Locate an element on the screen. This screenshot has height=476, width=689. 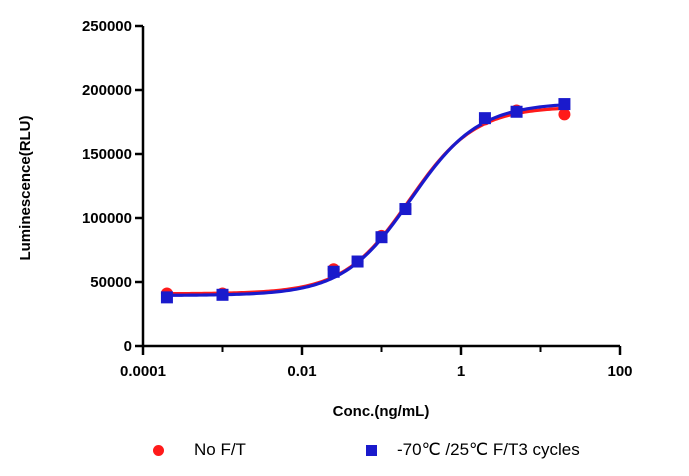
x-tick-label: 0.01 is located at coordinates (301, 371).